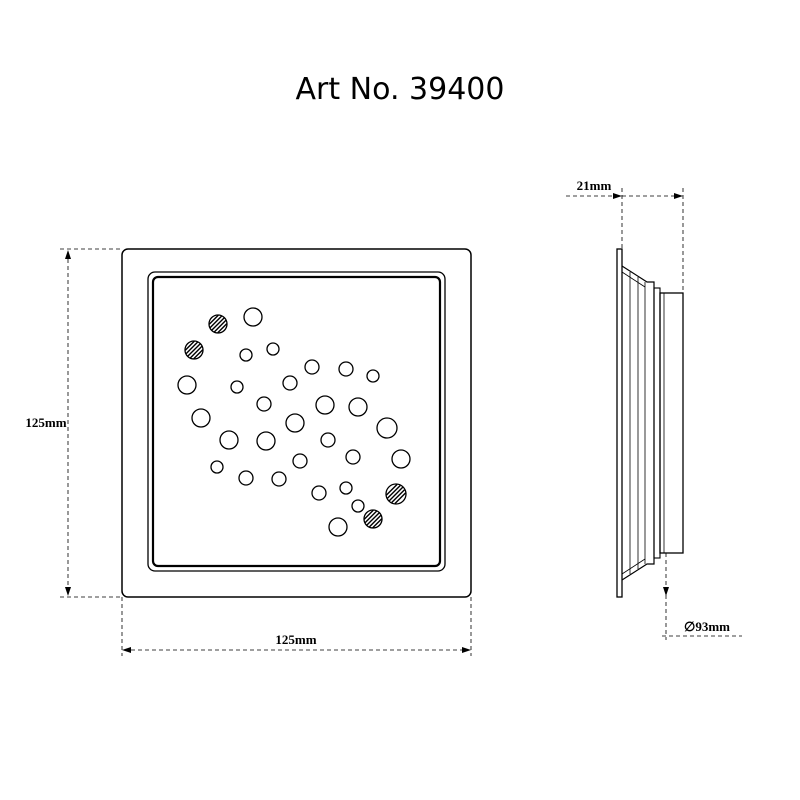 The image size is (800, 800). I want to click on inner-panel-outer, so click(296, 421).